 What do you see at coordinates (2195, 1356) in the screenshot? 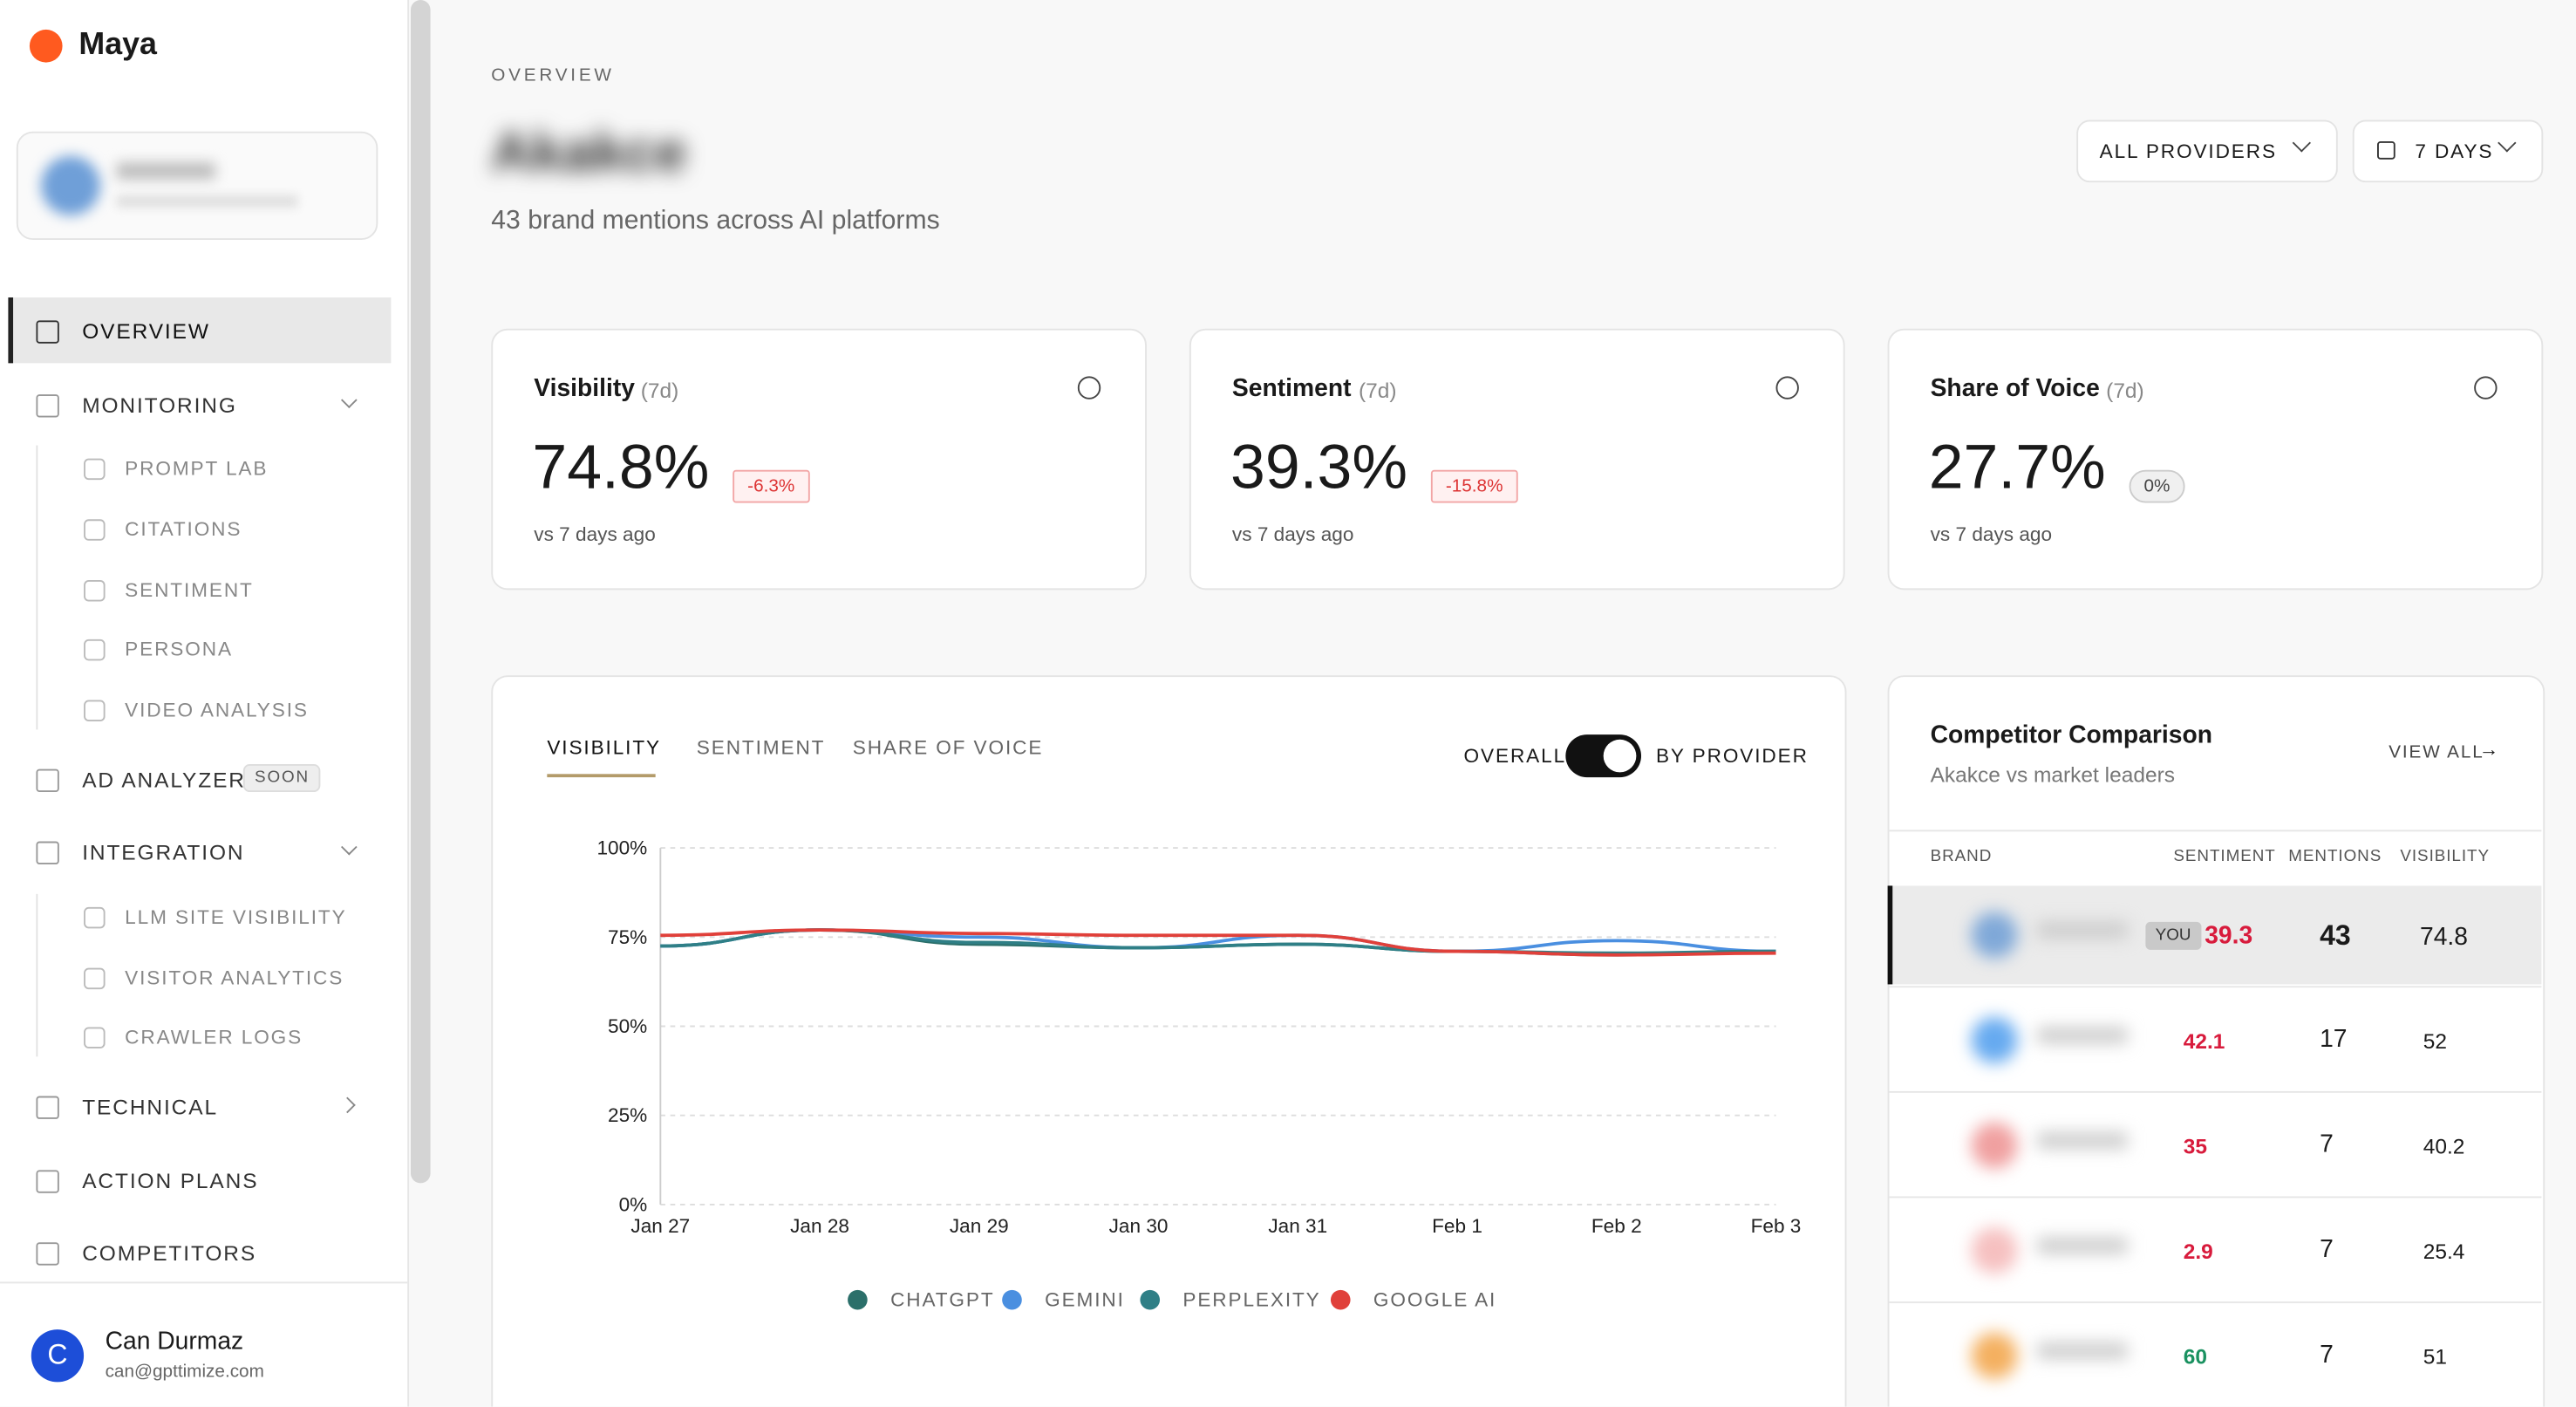
I see `sentiment: 60` at bounding box center [2195, 1356].